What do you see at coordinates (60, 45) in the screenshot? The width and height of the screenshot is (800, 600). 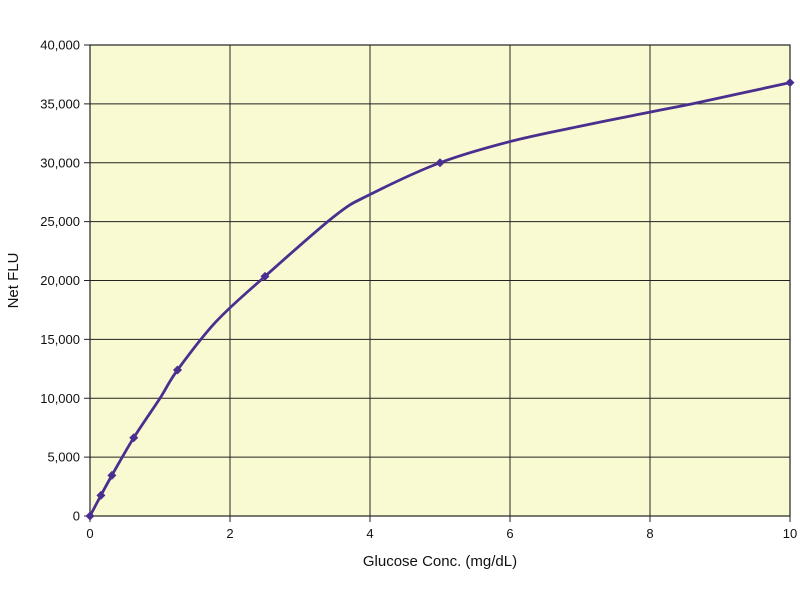 I see `y-tick-label: 40,000` at bounding box center [60, 45].